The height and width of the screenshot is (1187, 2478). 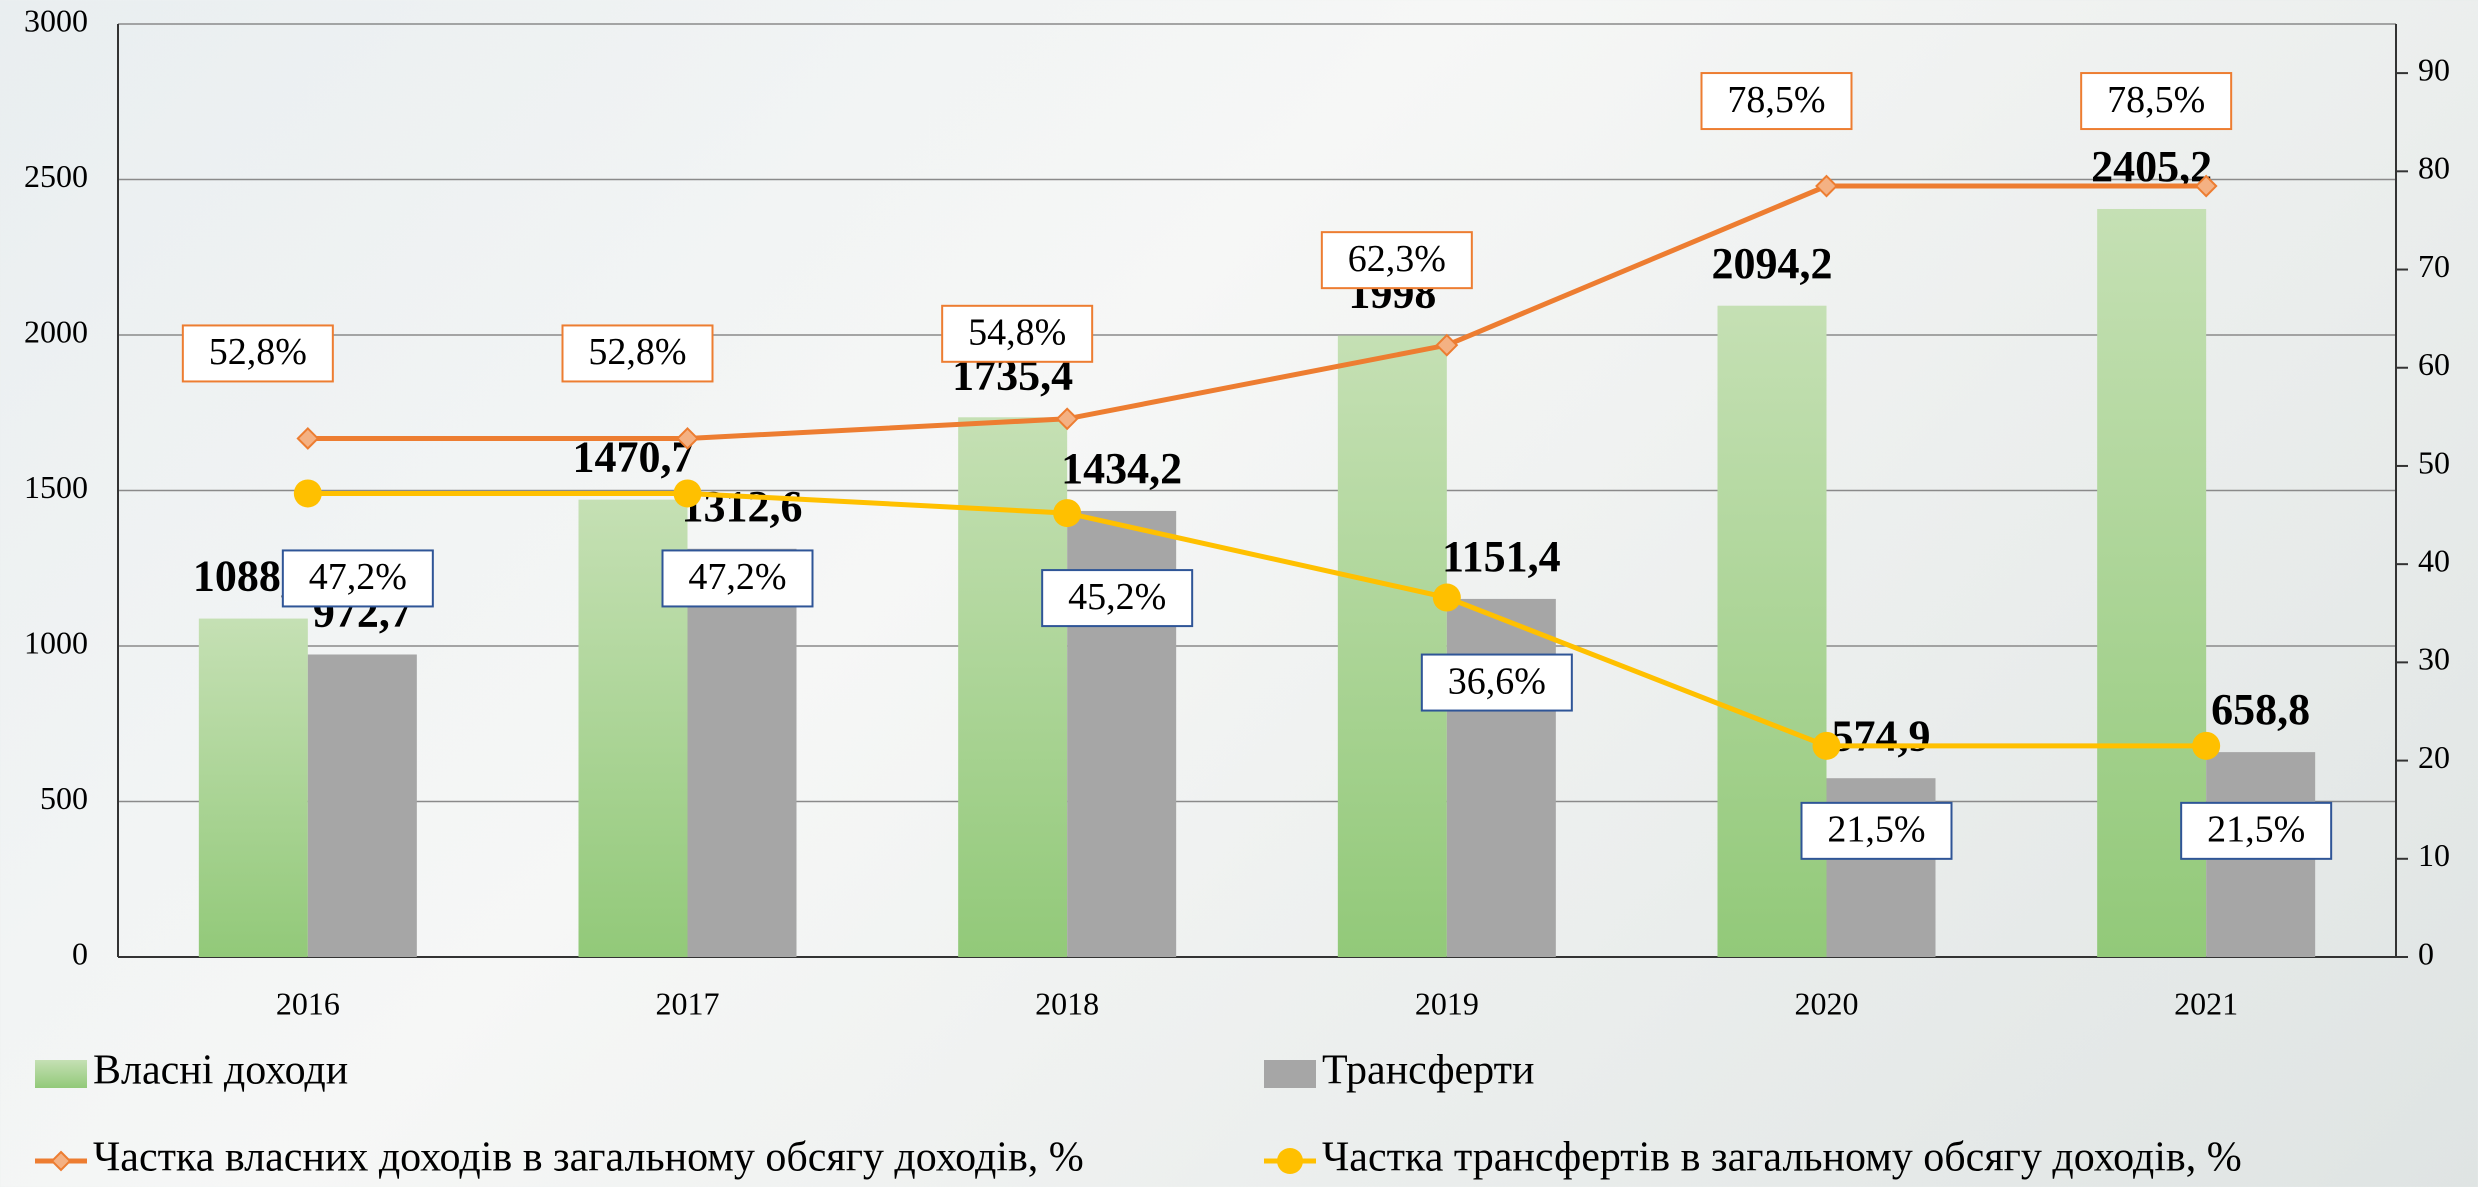 I want to click on y2-tick-label: 10, so click(x=2434, y=855).